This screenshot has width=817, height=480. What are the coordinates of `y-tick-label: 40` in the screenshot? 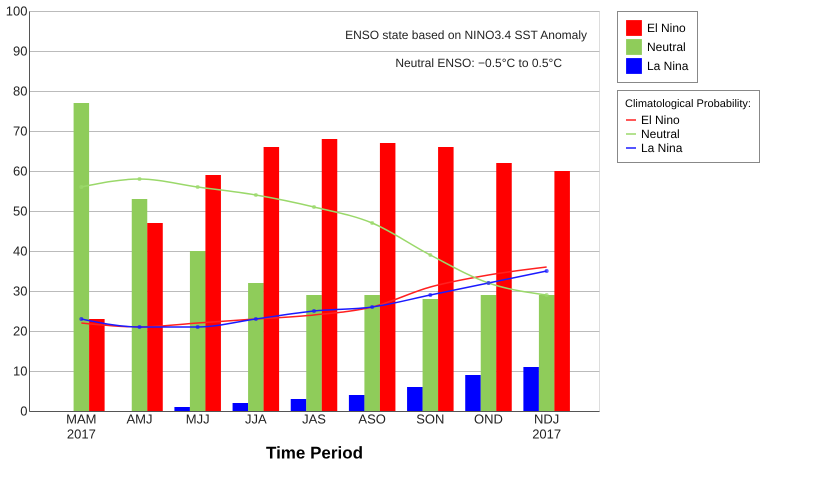 It's located at (20, 251).